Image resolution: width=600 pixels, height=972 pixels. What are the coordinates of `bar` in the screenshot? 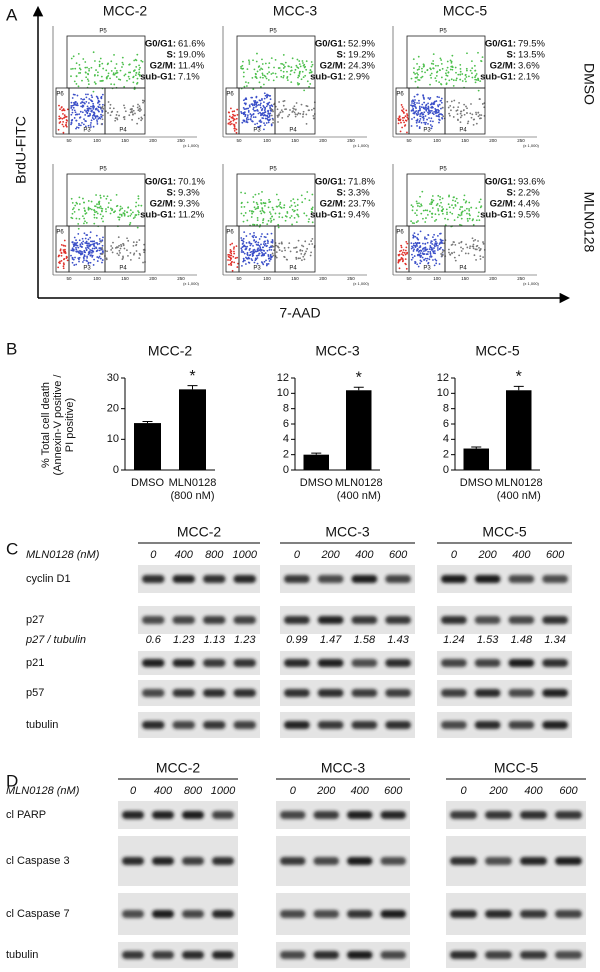 It's located at (519, 430).